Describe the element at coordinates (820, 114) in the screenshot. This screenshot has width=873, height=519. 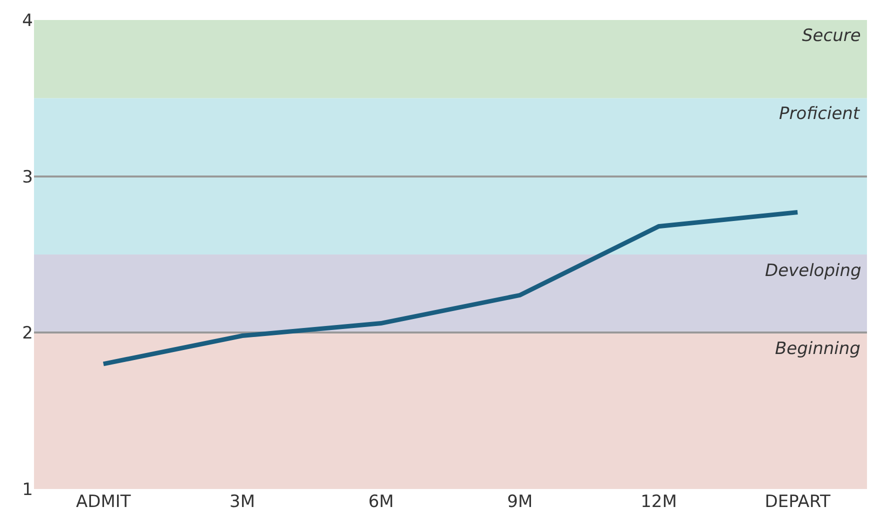
I see `band-label: Proficient` at that location.